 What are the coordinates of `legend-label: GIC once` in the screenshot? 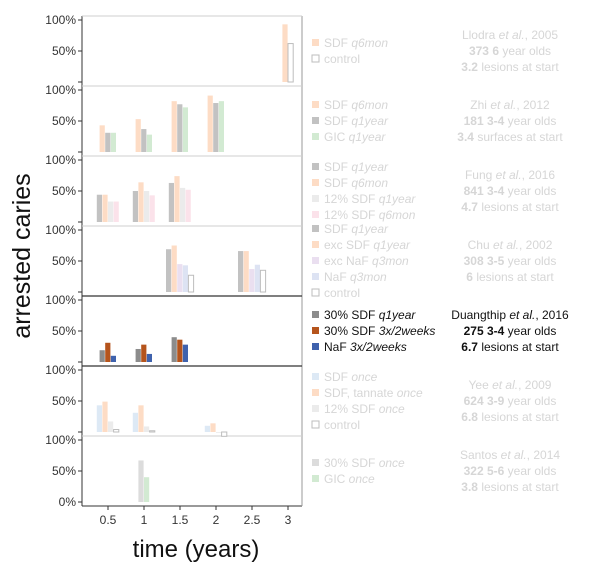 It's located at (349, 479).